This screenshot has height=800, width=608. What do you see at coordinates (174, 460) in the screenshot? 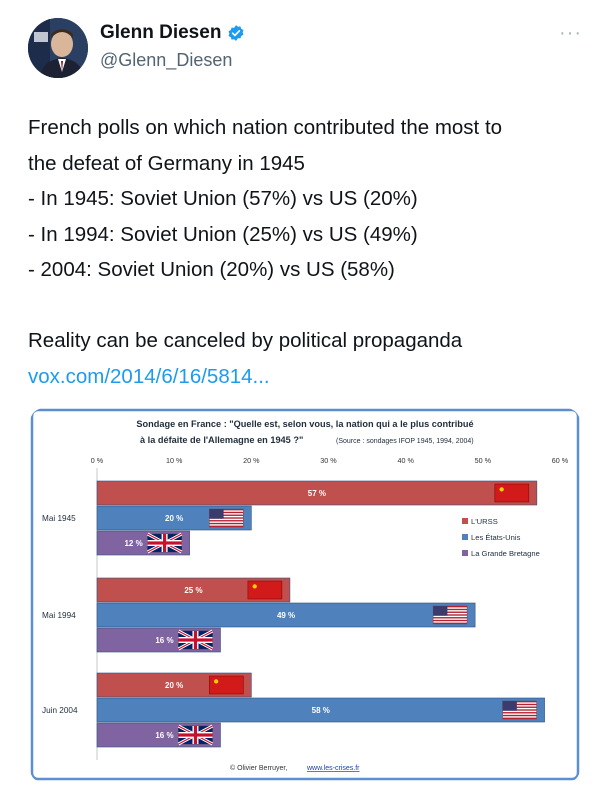
I see `x-tick-label: 10 %` at bounding box center [174, 460].